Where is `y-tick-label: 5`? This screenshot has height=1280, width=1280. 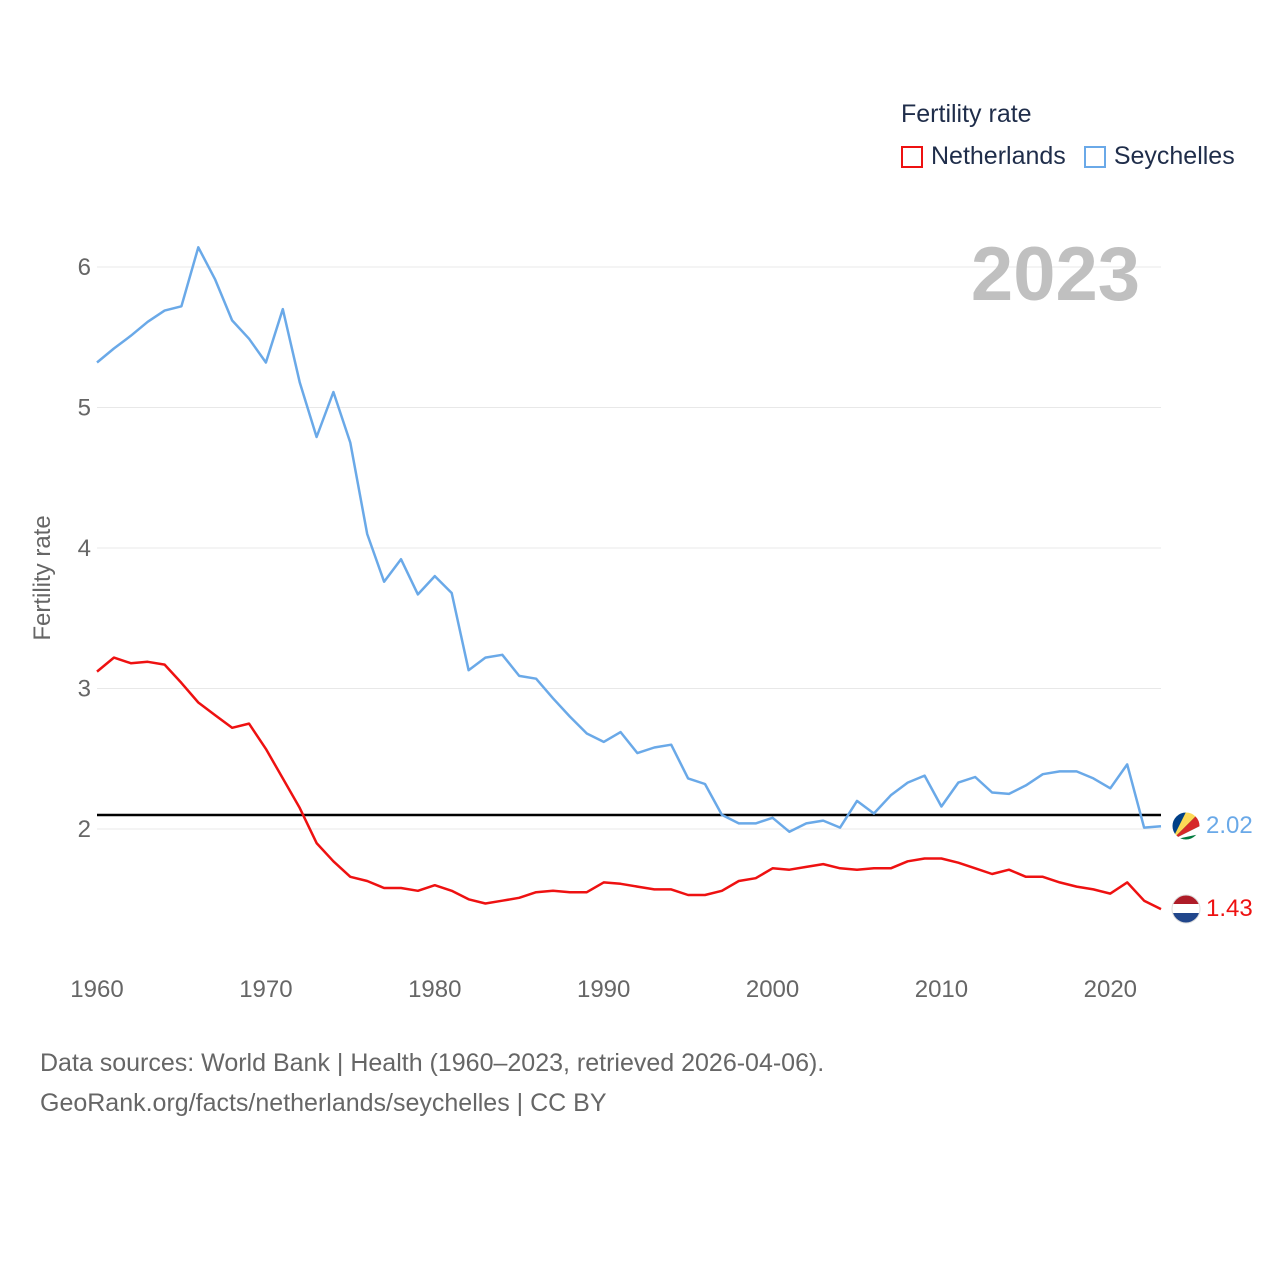 y-tick-label: 5 is located at coordinates (84, 408).